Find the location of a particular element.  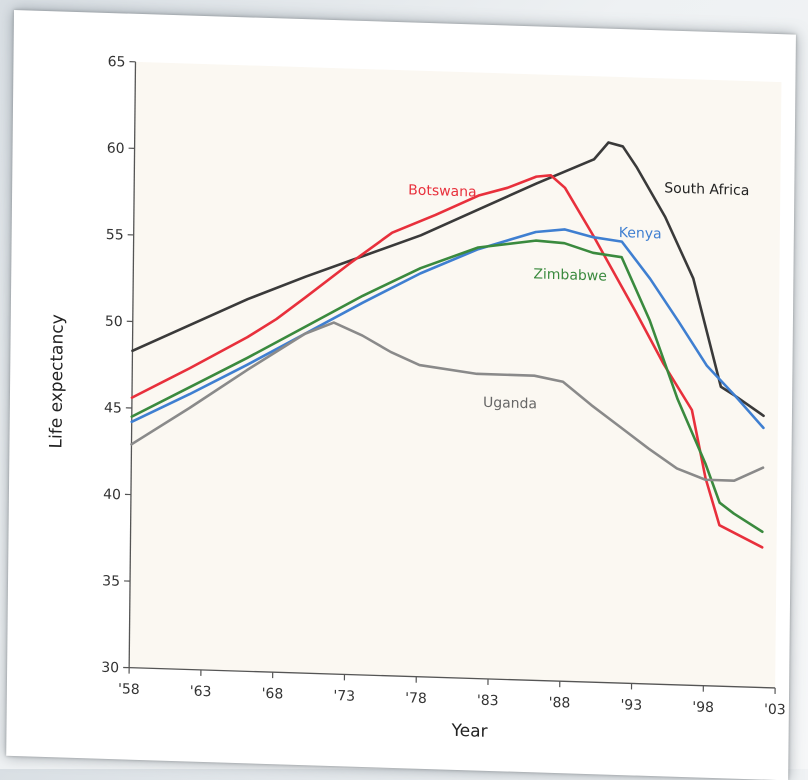

x-tick-label: '58 is located at coordinates (129, 689).